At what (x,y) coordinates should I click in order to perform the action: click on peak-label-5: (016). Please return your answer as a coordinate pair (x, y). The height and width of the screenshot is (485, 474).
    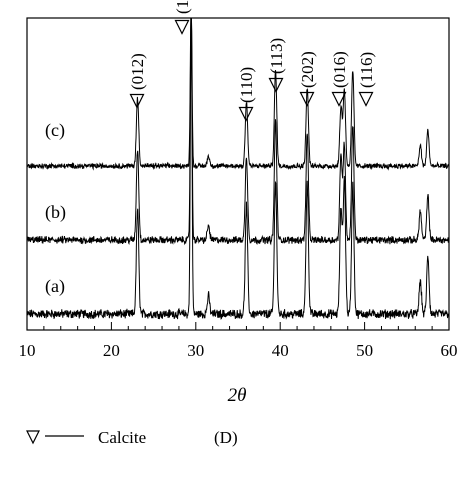
    Looking at the image, I should click on (339, 69).